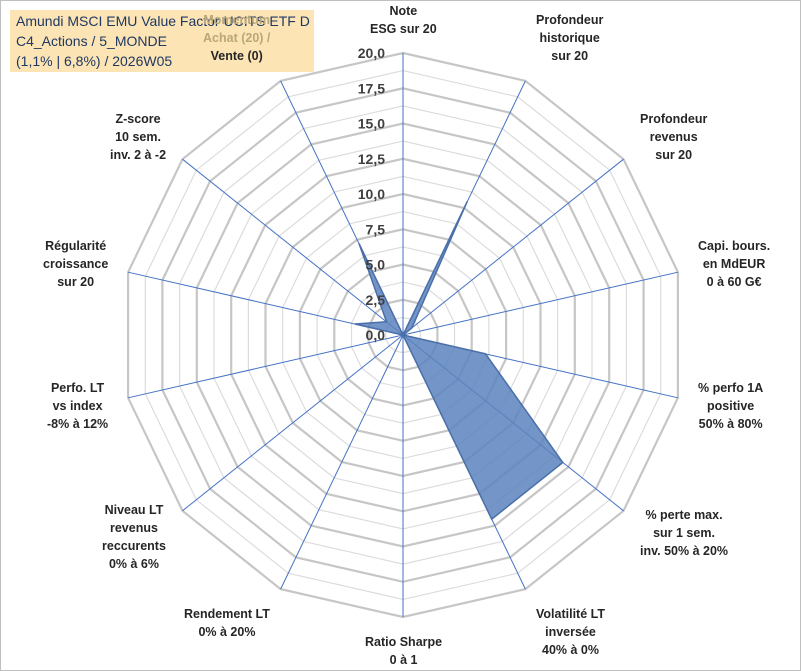 The height and width of the screenshot is (671, 801). I want to click on axis-label-line: ESG sur 20, so click(403, 29).